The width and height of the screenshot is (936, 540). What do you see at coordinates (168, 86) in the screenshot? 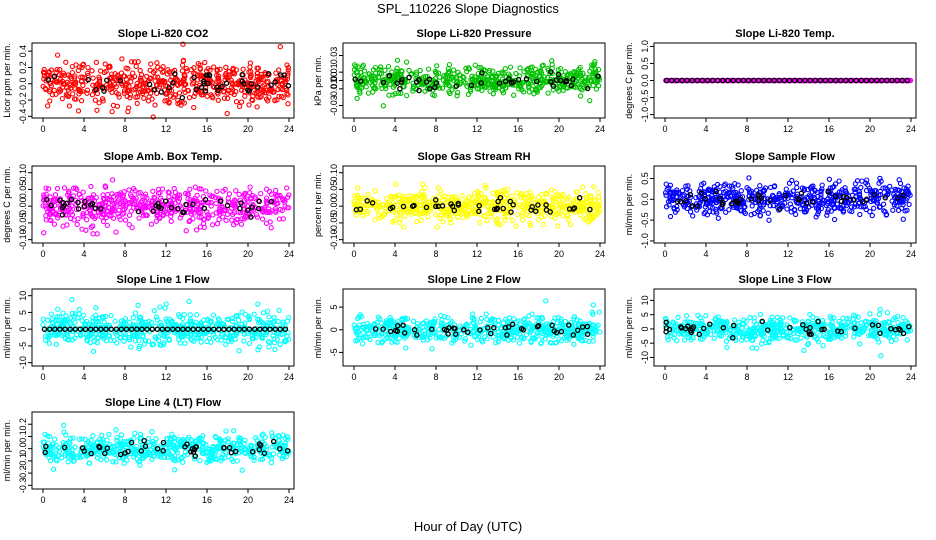
I see `mean-points` at bounding box center [168, 86].